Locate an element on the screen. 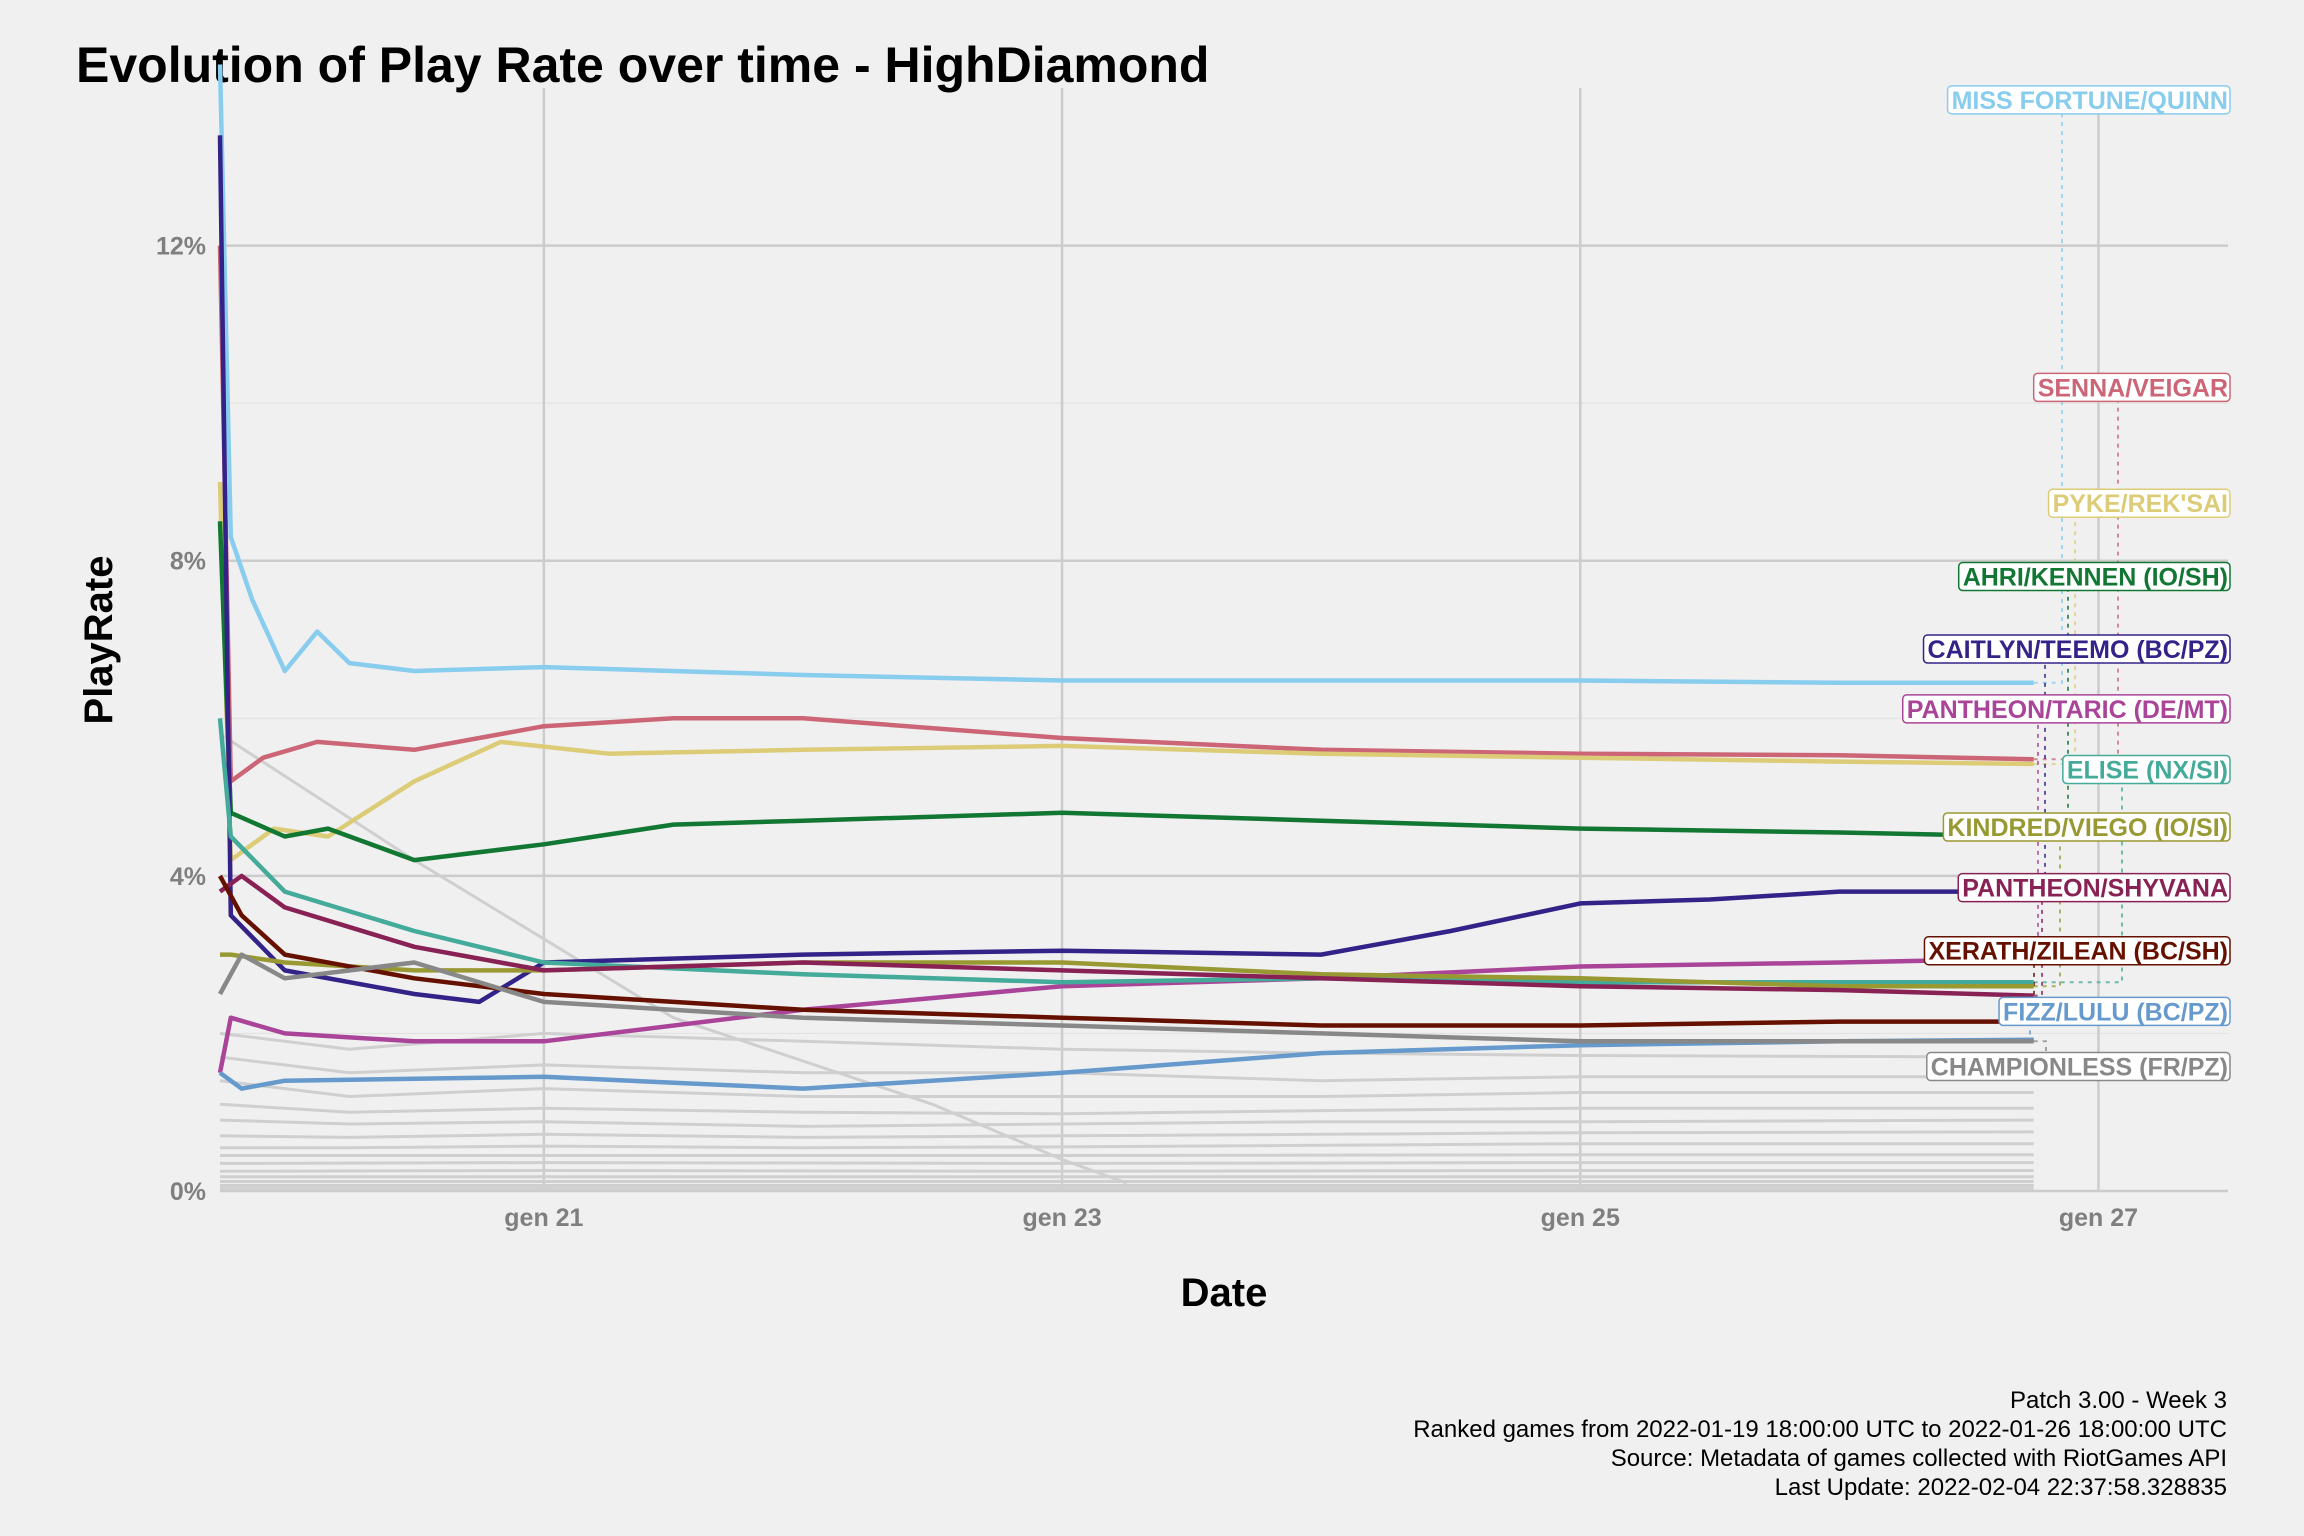  series-label: XERATH/ZILEAN (BC/SH) is located at coordinates (2077, 950).